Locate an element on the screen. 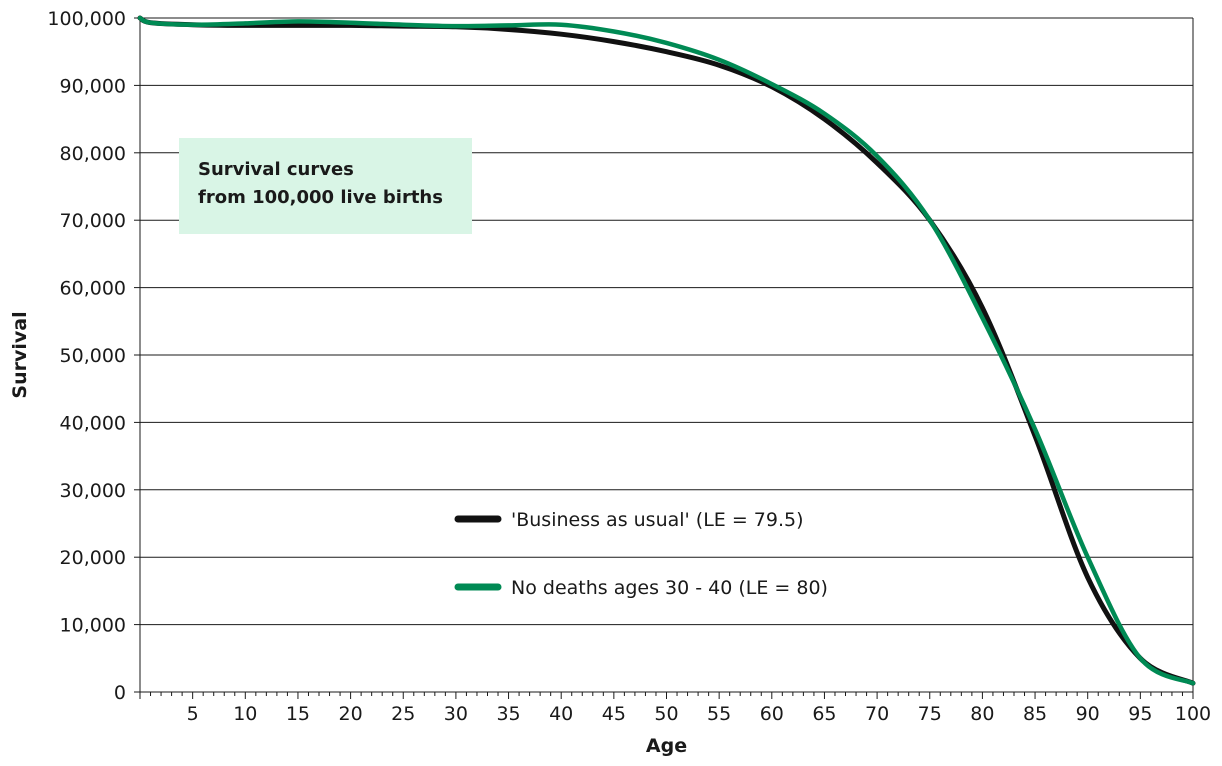  y-tick-label: 10,000 is located at coordinates (93, 626).